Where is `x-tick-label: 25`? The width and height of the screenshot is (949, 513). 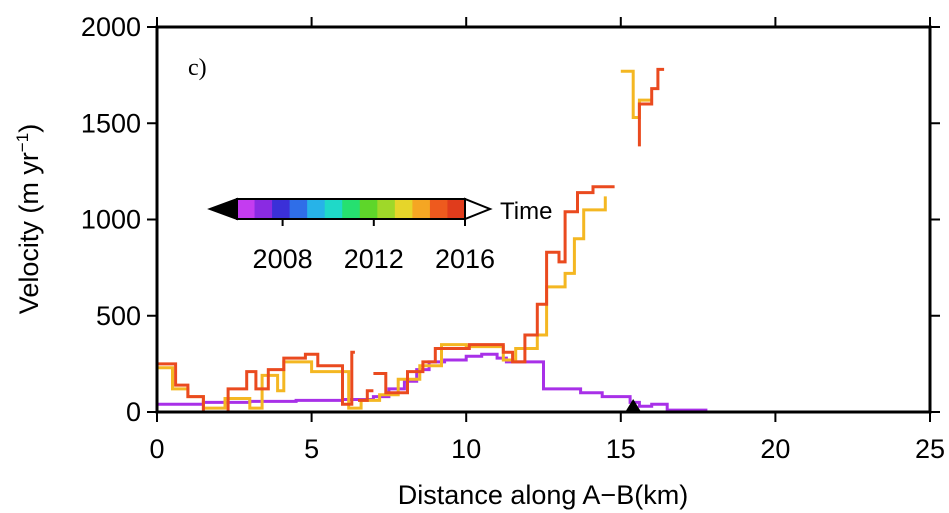 x-tick-label: 25 is located at coordinates (930, 449).